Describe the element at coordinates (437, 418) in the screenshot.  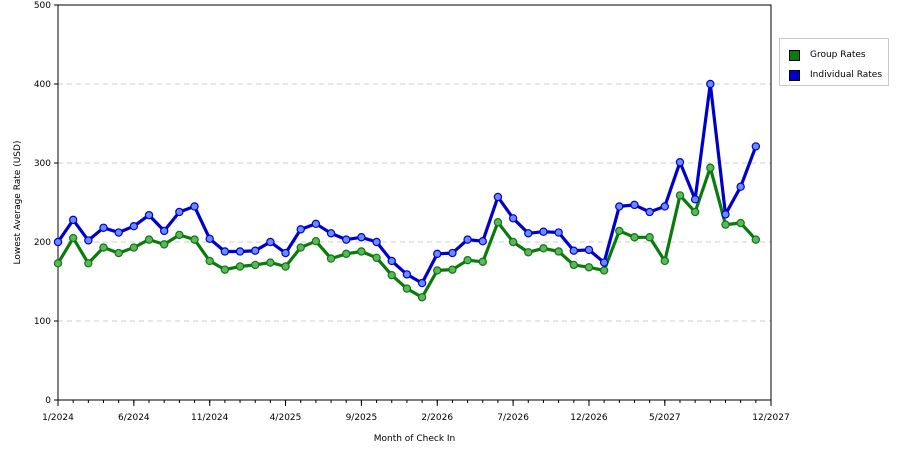
I see `x-tick-label: 2/2026` at that location.